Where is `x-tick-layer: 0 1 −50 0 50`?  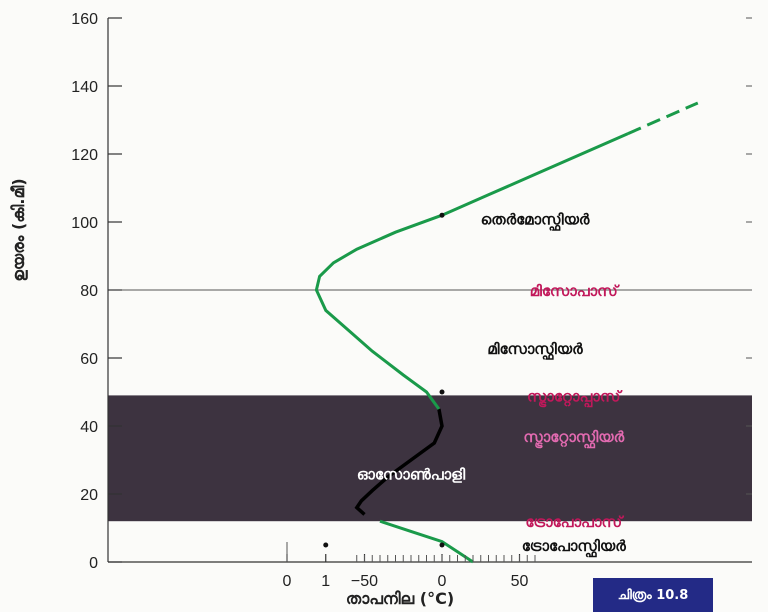 x-tick-layer: 0 1 −50 0 50 is located at coordinates (409, 566).